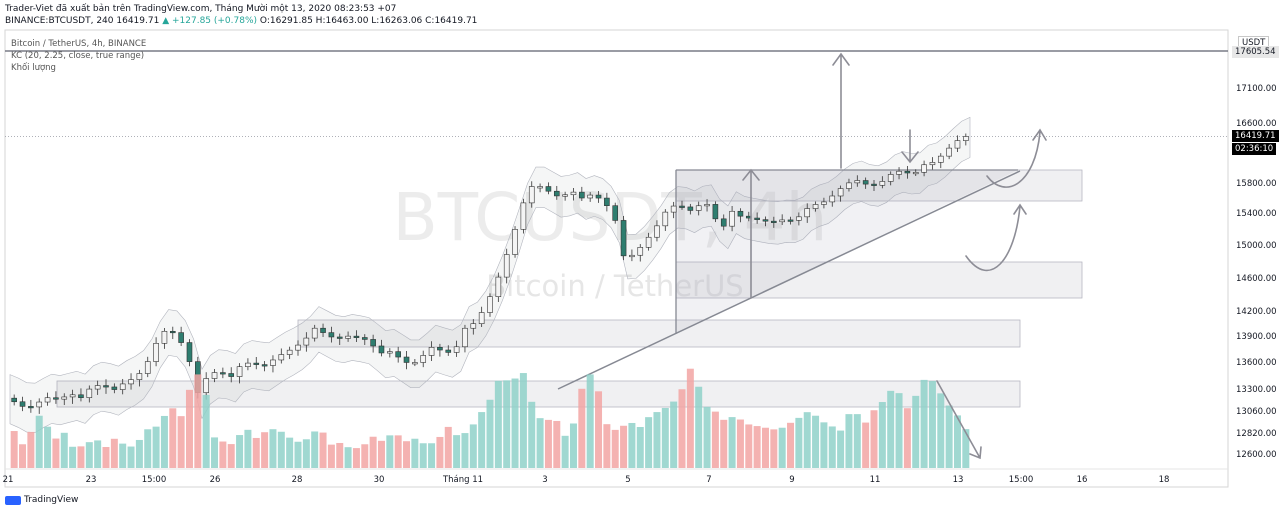  I want to click on target-up-arrow, so click(841, 110).